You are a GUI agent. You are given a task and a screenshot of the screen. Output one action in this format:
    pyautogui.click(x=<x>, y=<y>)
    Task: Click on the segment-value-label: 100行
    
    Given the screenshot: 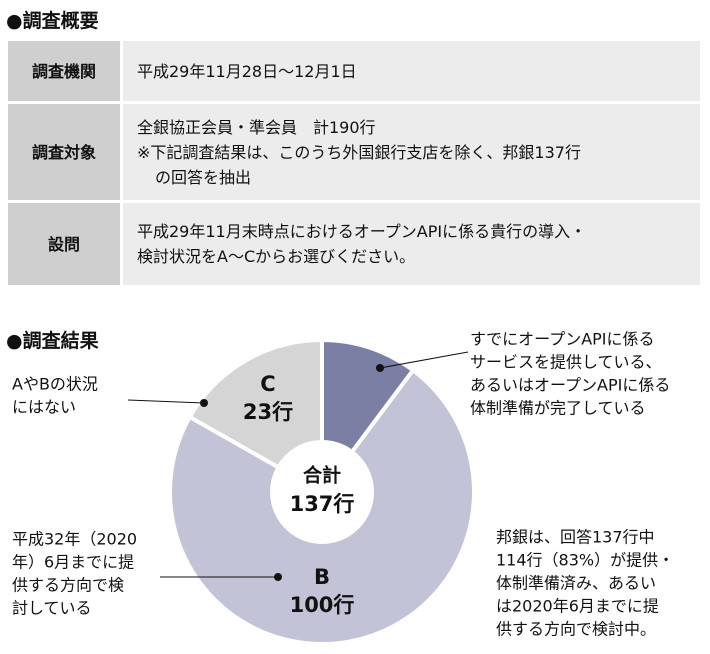 What is the action you would take?
    pyautogui.click(x=322, y=605)
    